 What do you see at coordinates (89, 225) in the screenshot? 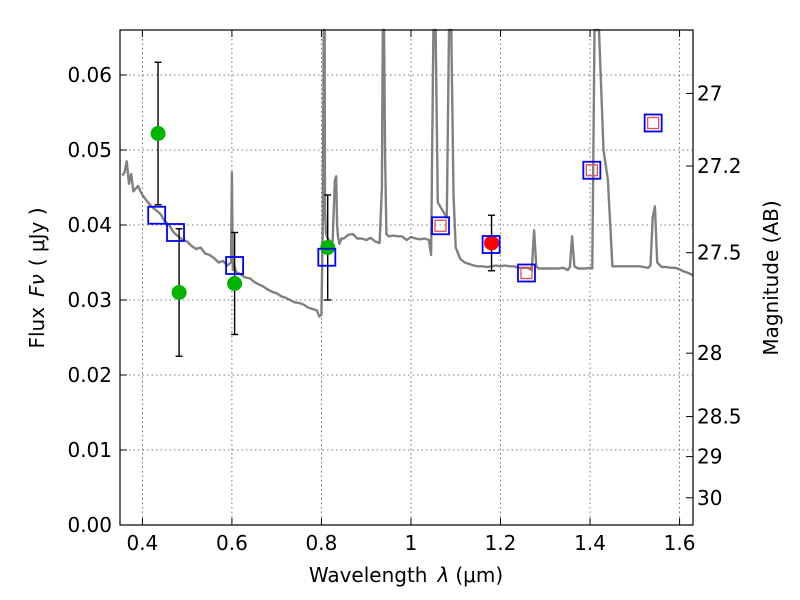
I see `y-tick-label: 0.04` at bounding box center [89, 225].